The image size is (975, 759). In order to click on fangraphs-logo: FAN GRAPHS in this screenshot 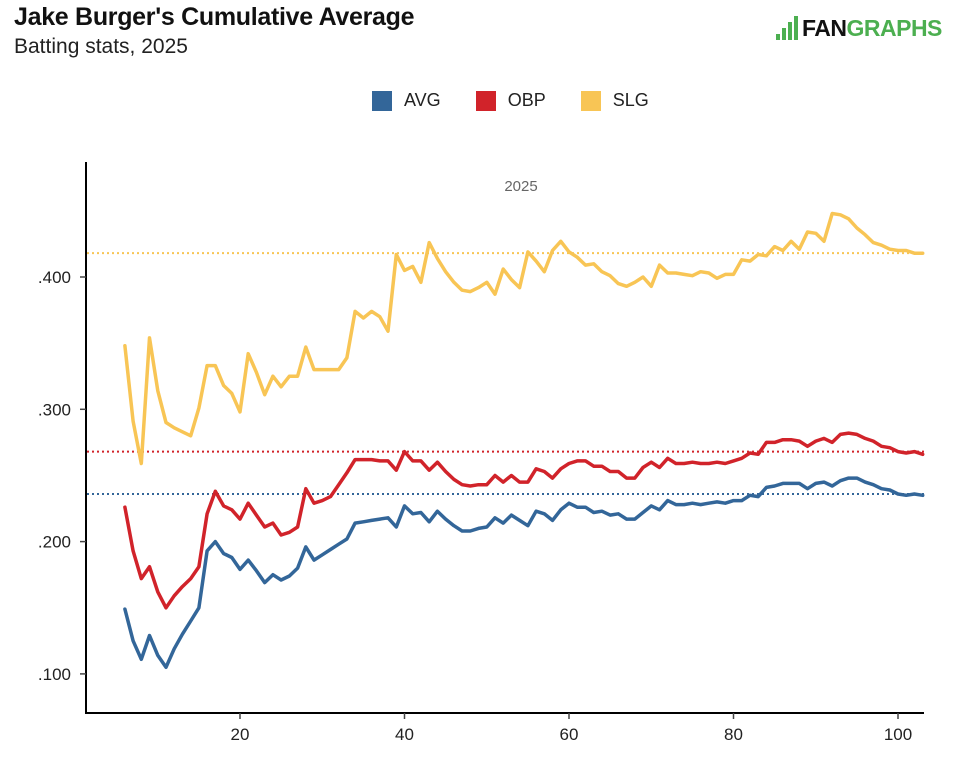, I will do `click(859, 28)`.